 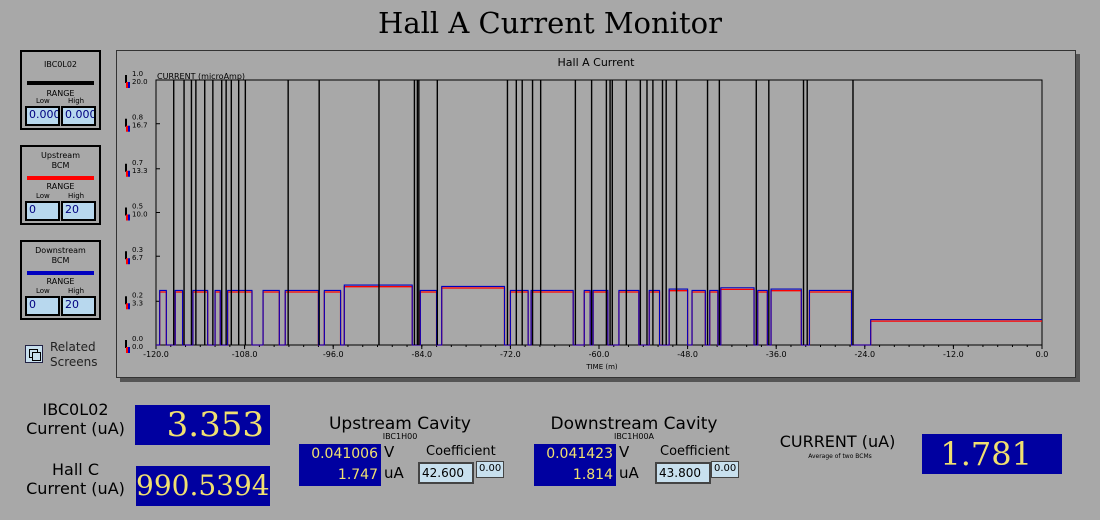 What do you see at coordinates (140, 126) in the screenshot?
I see `y-tick-label-right: 16.7` at bounding box center [140, 126].